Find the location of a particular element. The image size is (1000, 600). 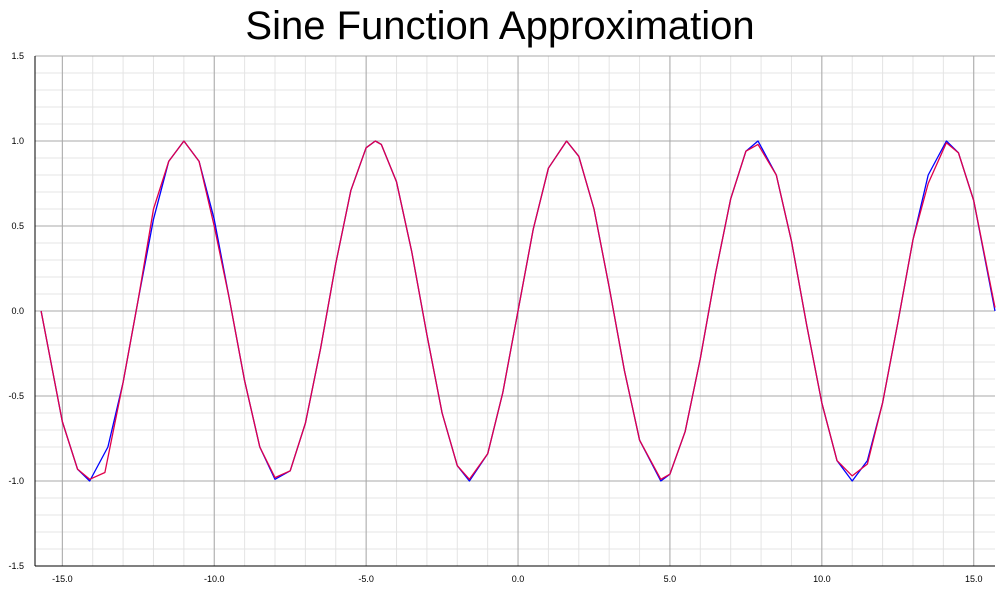

x-tick-label: 10.0 is located at coordinates (822, 579).